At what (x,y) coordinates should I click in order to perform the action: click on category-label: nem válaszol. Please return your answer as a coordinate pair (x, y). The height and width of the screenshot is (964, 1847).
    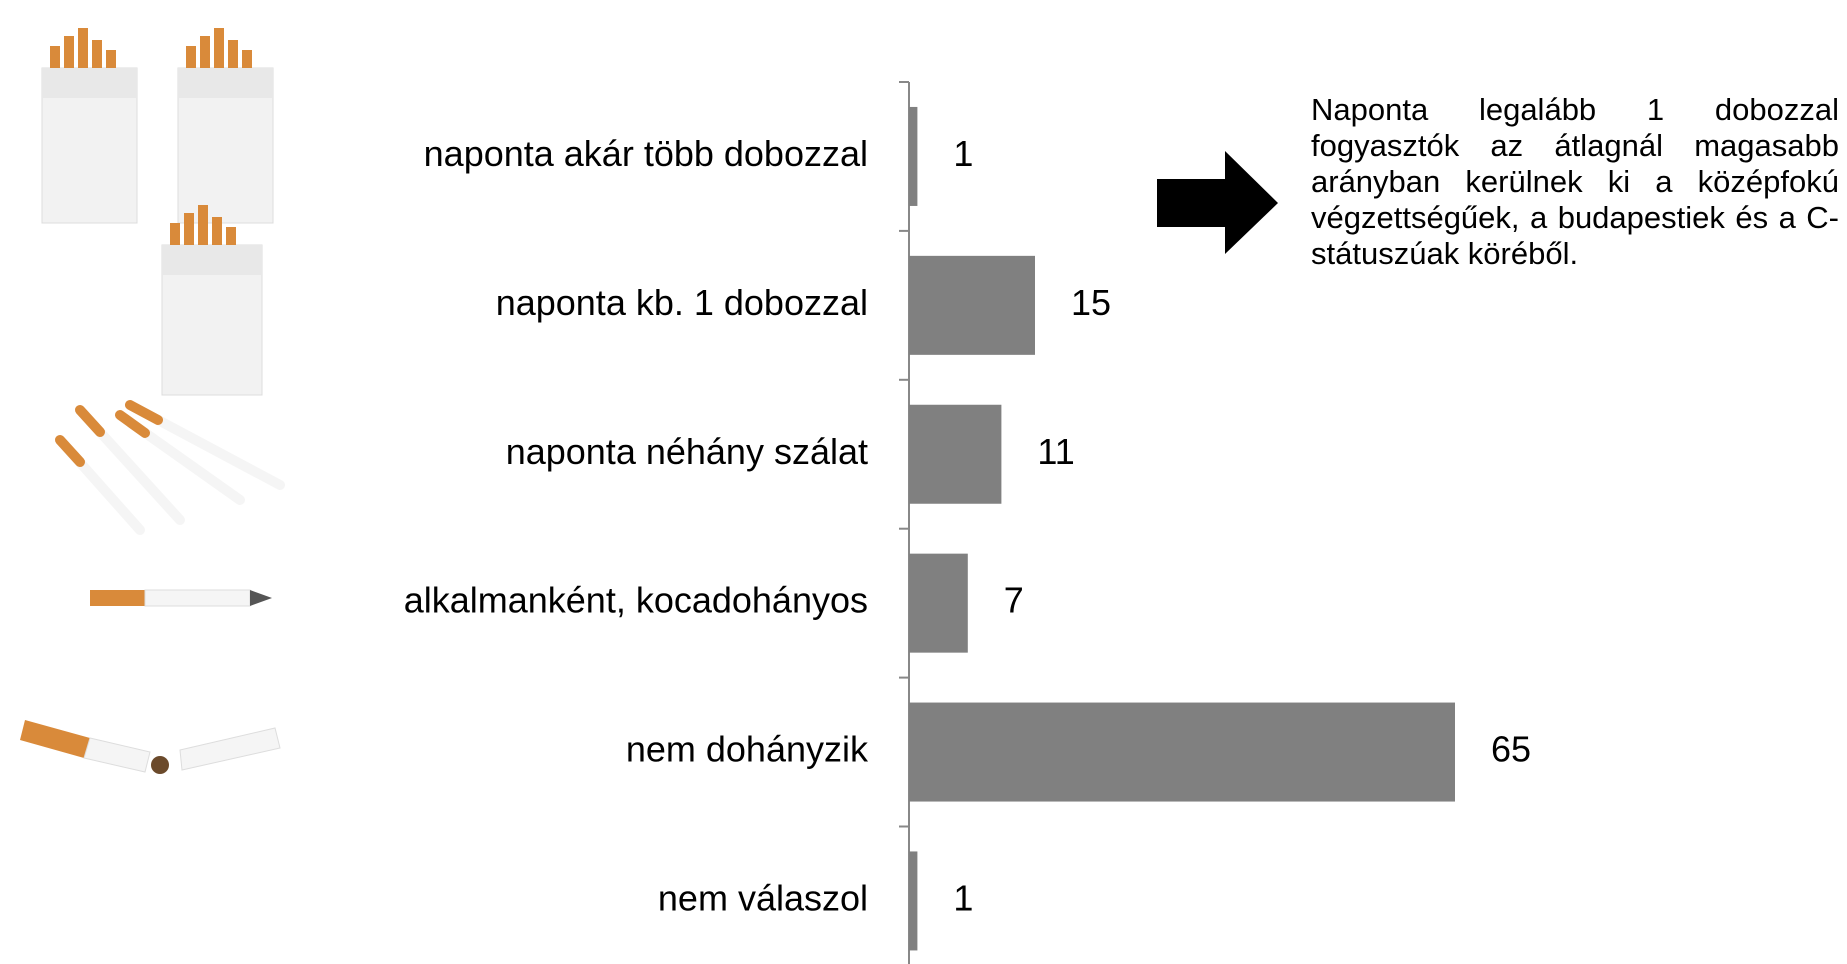
    Looking at the image, I should click on (763, 897).